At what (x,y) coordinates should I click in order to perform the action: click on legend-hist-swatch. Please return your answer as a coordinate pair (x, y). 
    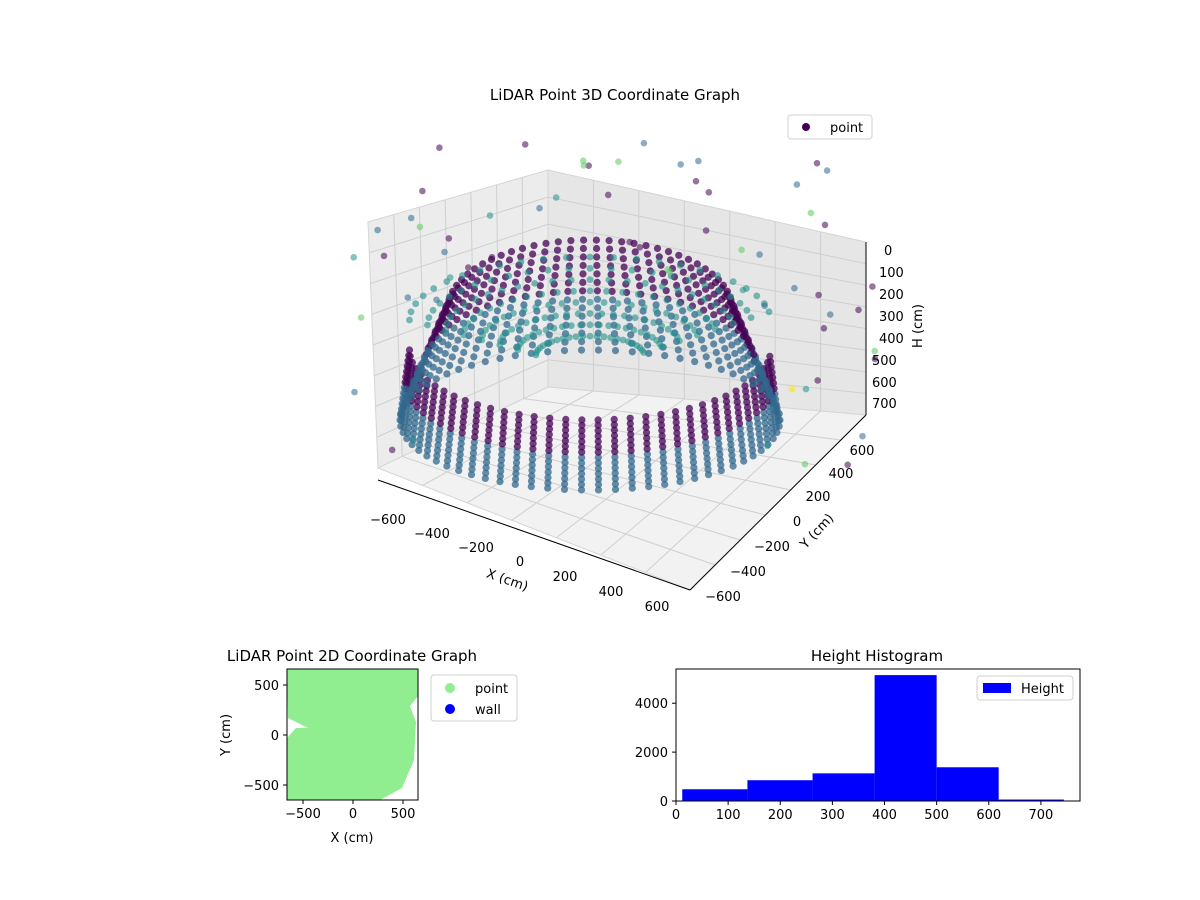
    Looking at the image, I should click on (997, 688).